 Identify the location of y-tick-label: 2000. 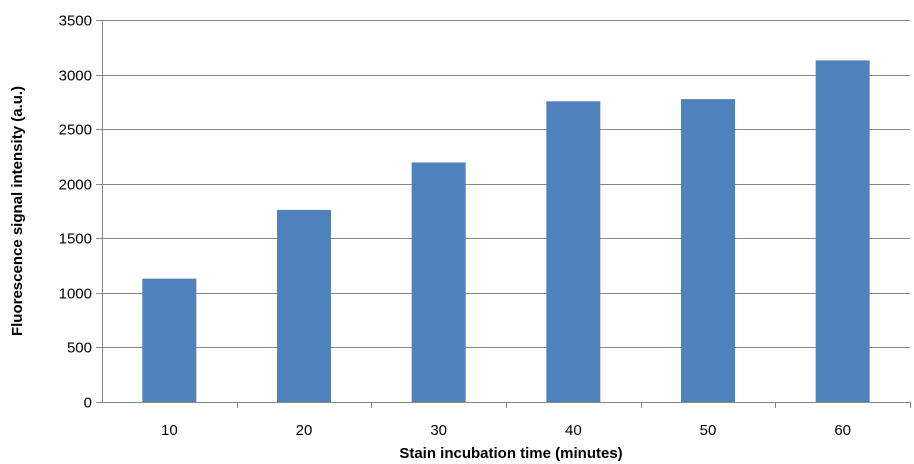
(75, 185).